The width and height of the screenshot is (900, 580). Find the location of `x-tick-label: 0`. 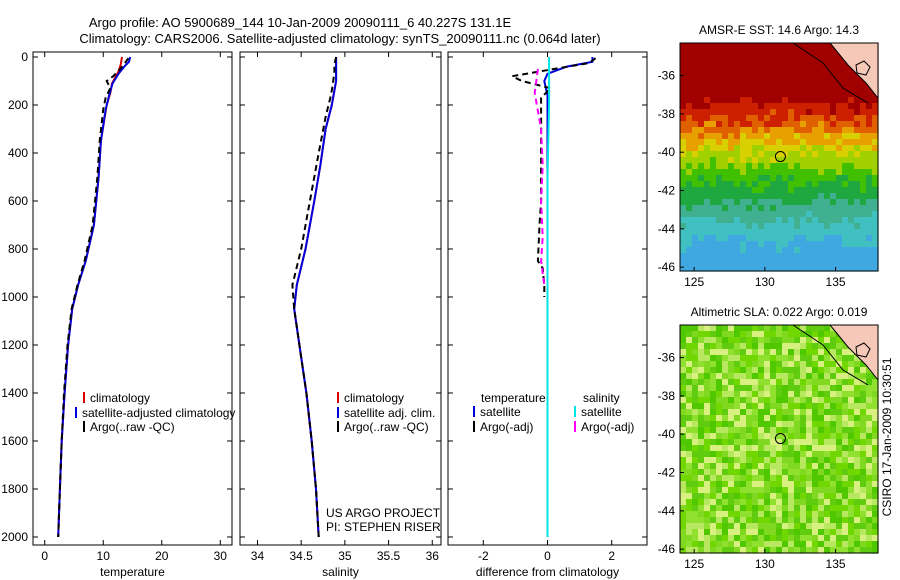

x-tick-label: 0 is located at coordinates (44, 556).